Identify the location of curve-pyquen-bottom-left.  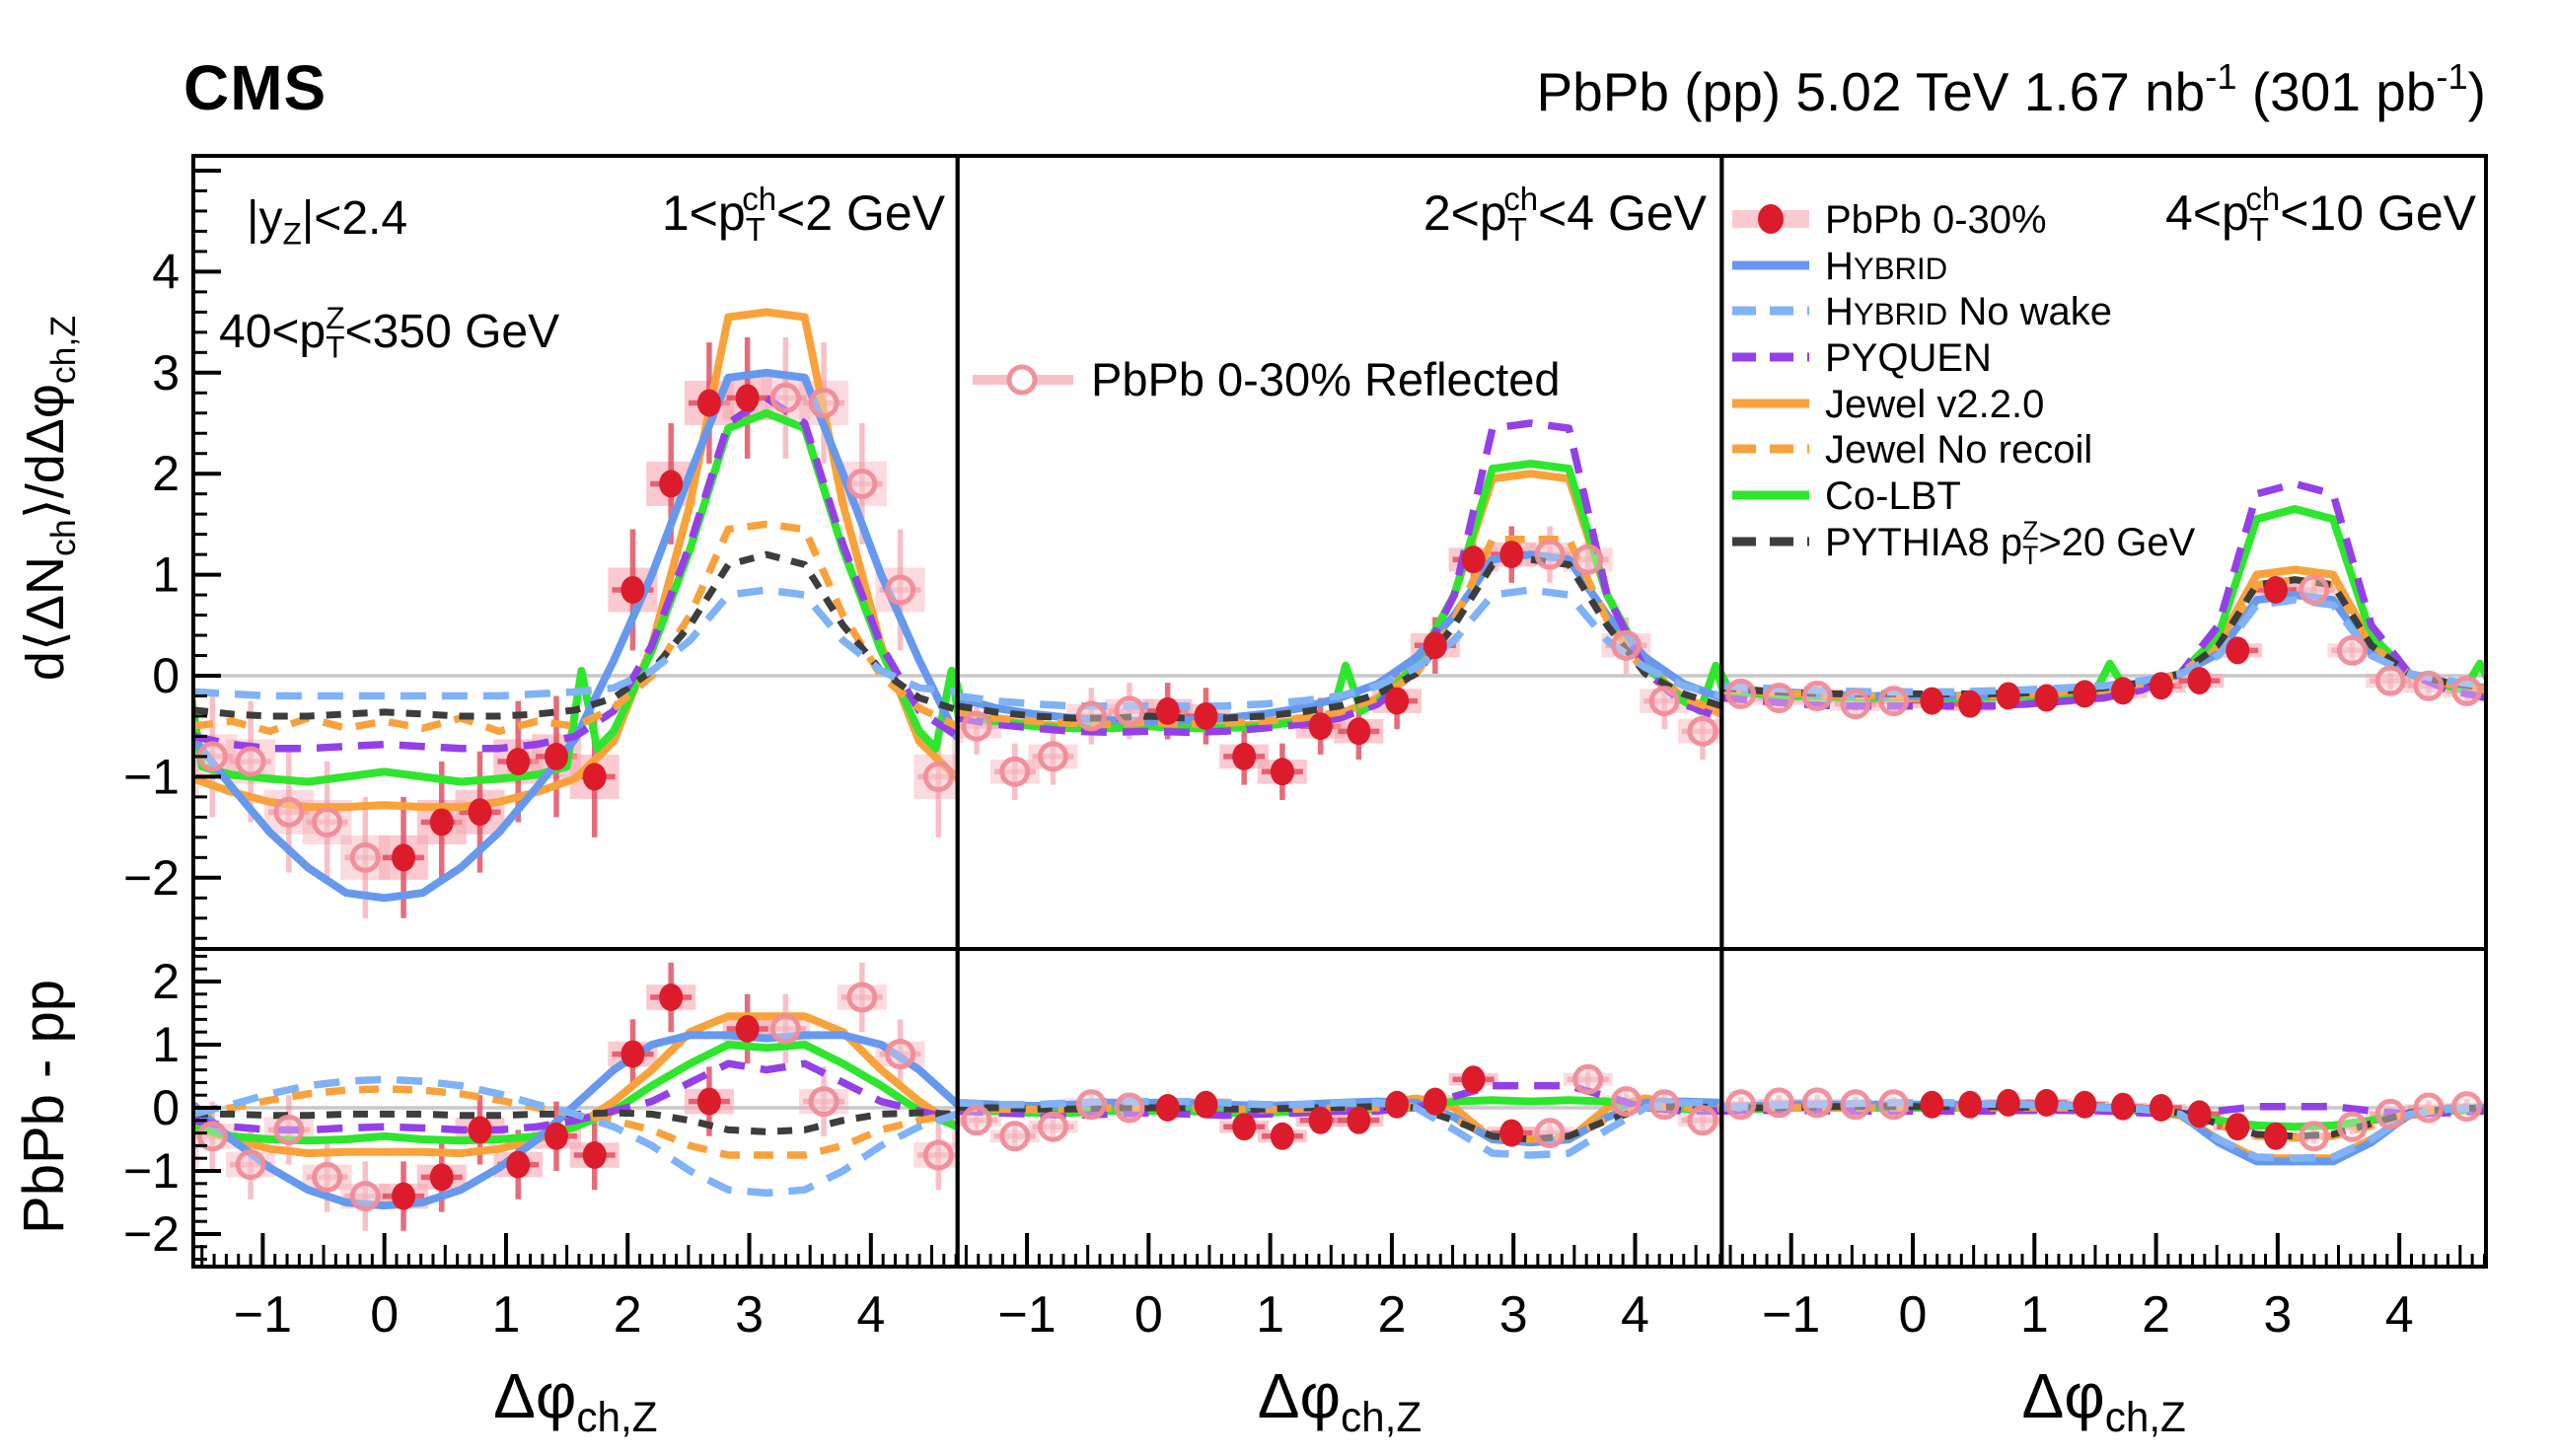
(575, 1096).